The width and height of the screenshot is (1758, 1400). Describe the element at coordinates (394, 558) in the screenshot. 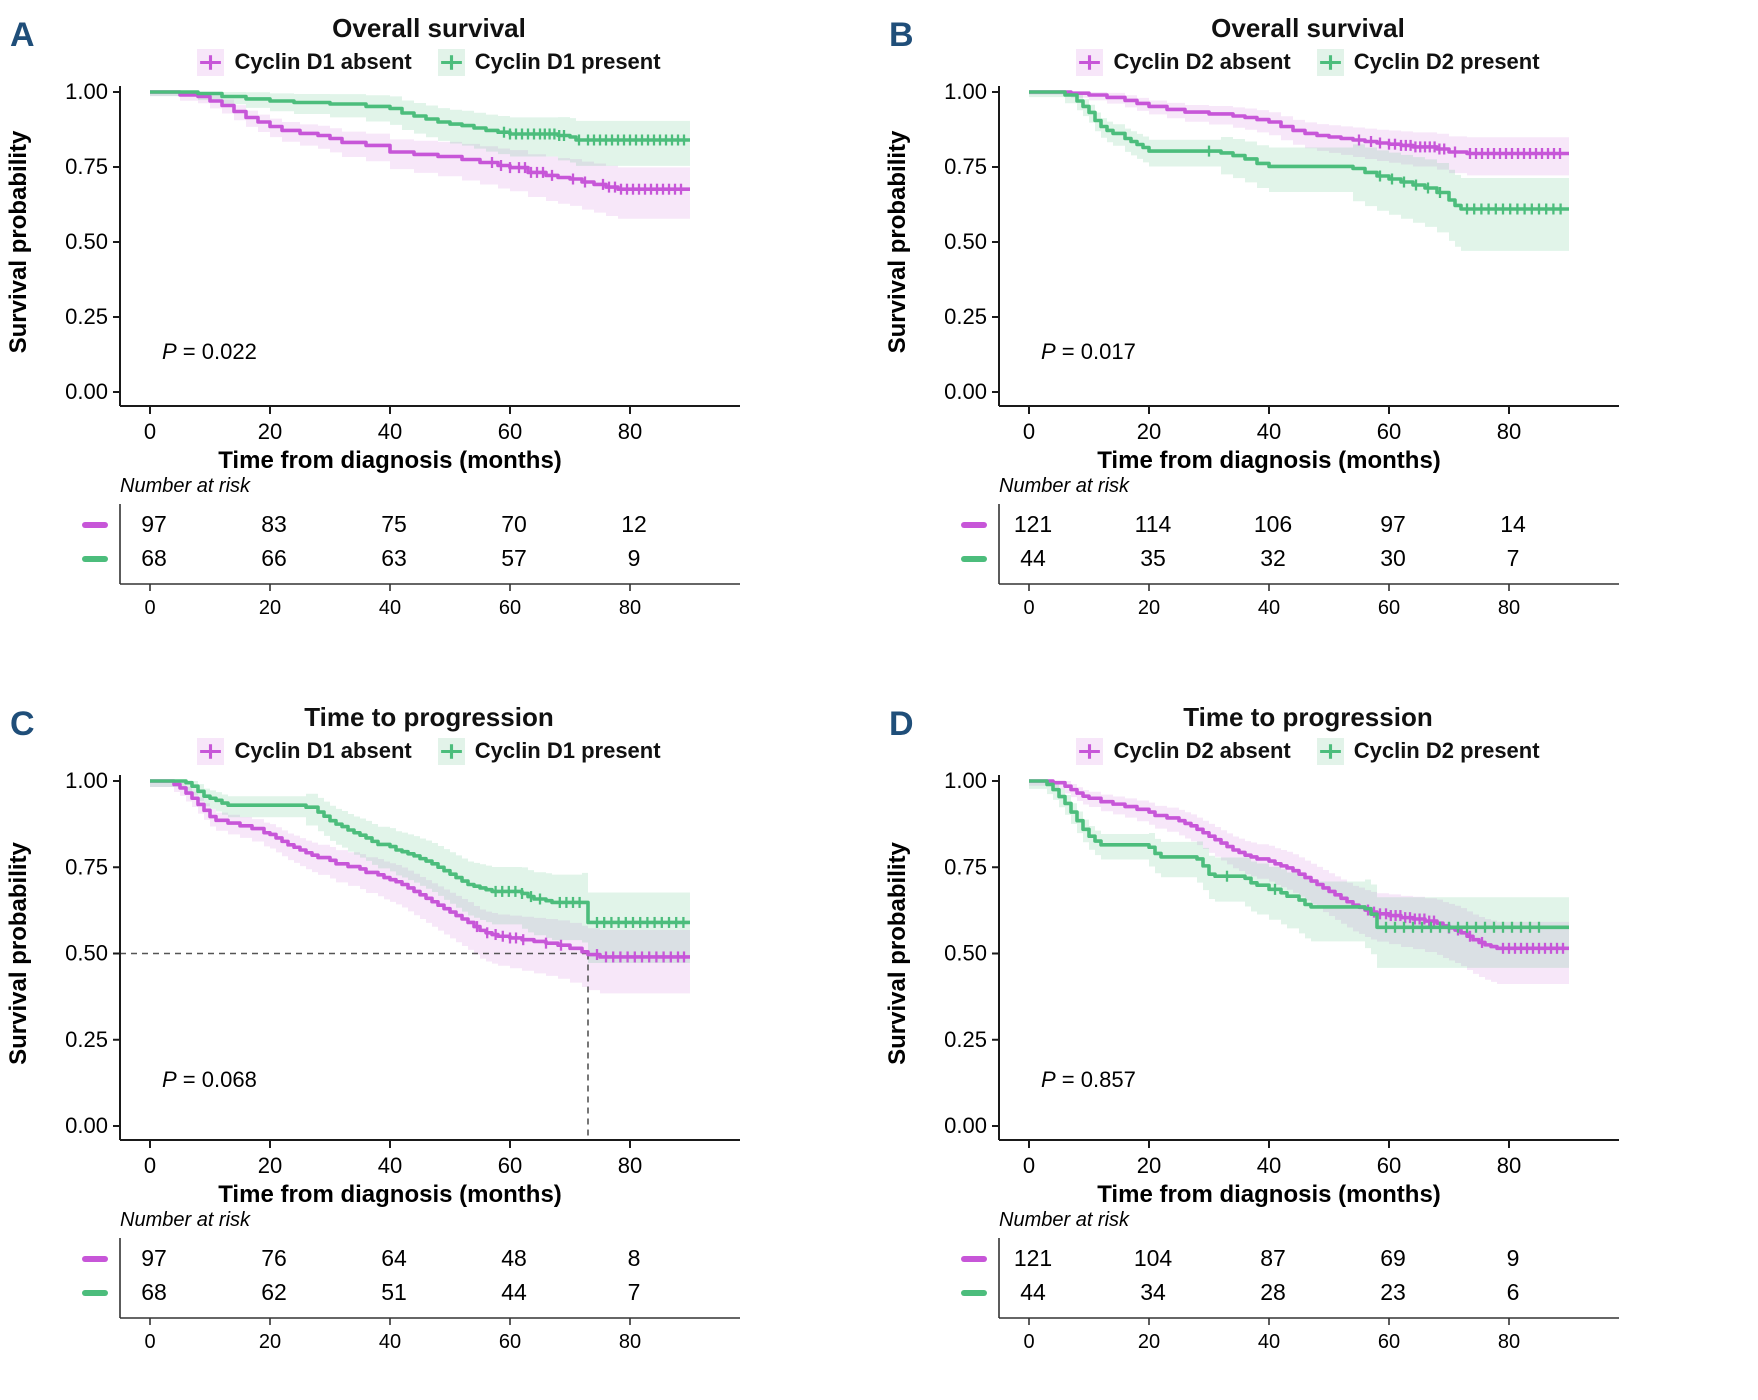

I see `risk-count: 63` at that location.